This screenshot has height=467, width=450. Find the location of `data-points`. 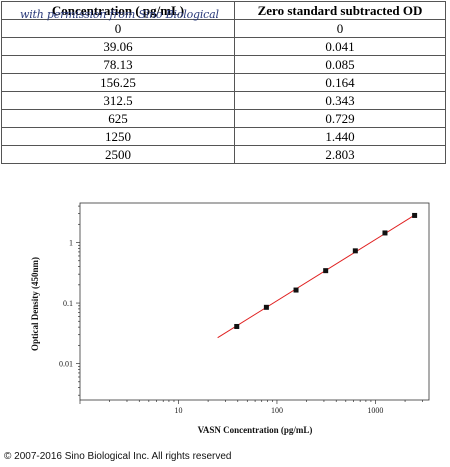

data-points is located at coordinates (326, 270).